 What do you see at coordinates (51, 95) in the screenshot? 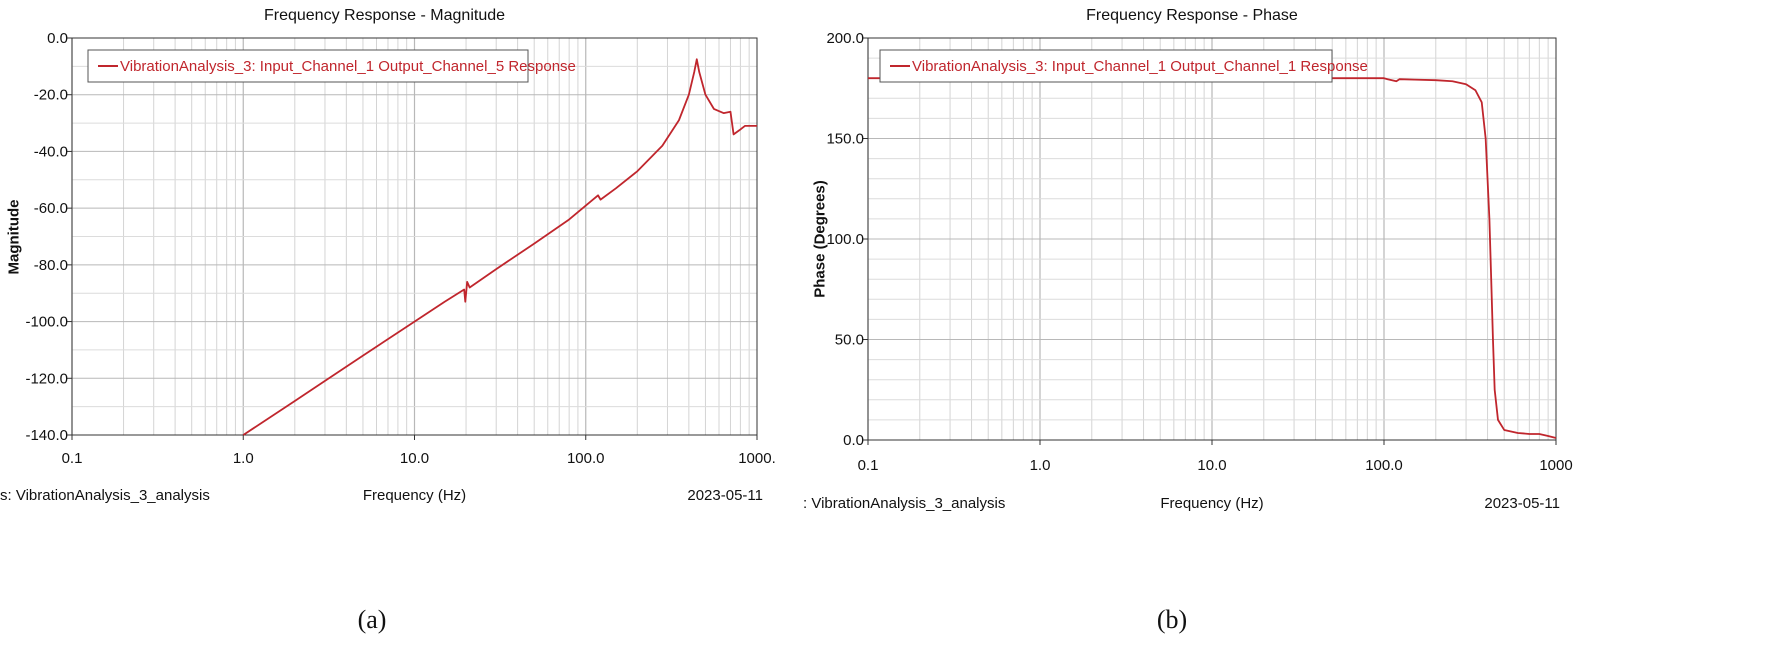
I see `y-tick-label: -20.0` at bounding box center [51, 95].